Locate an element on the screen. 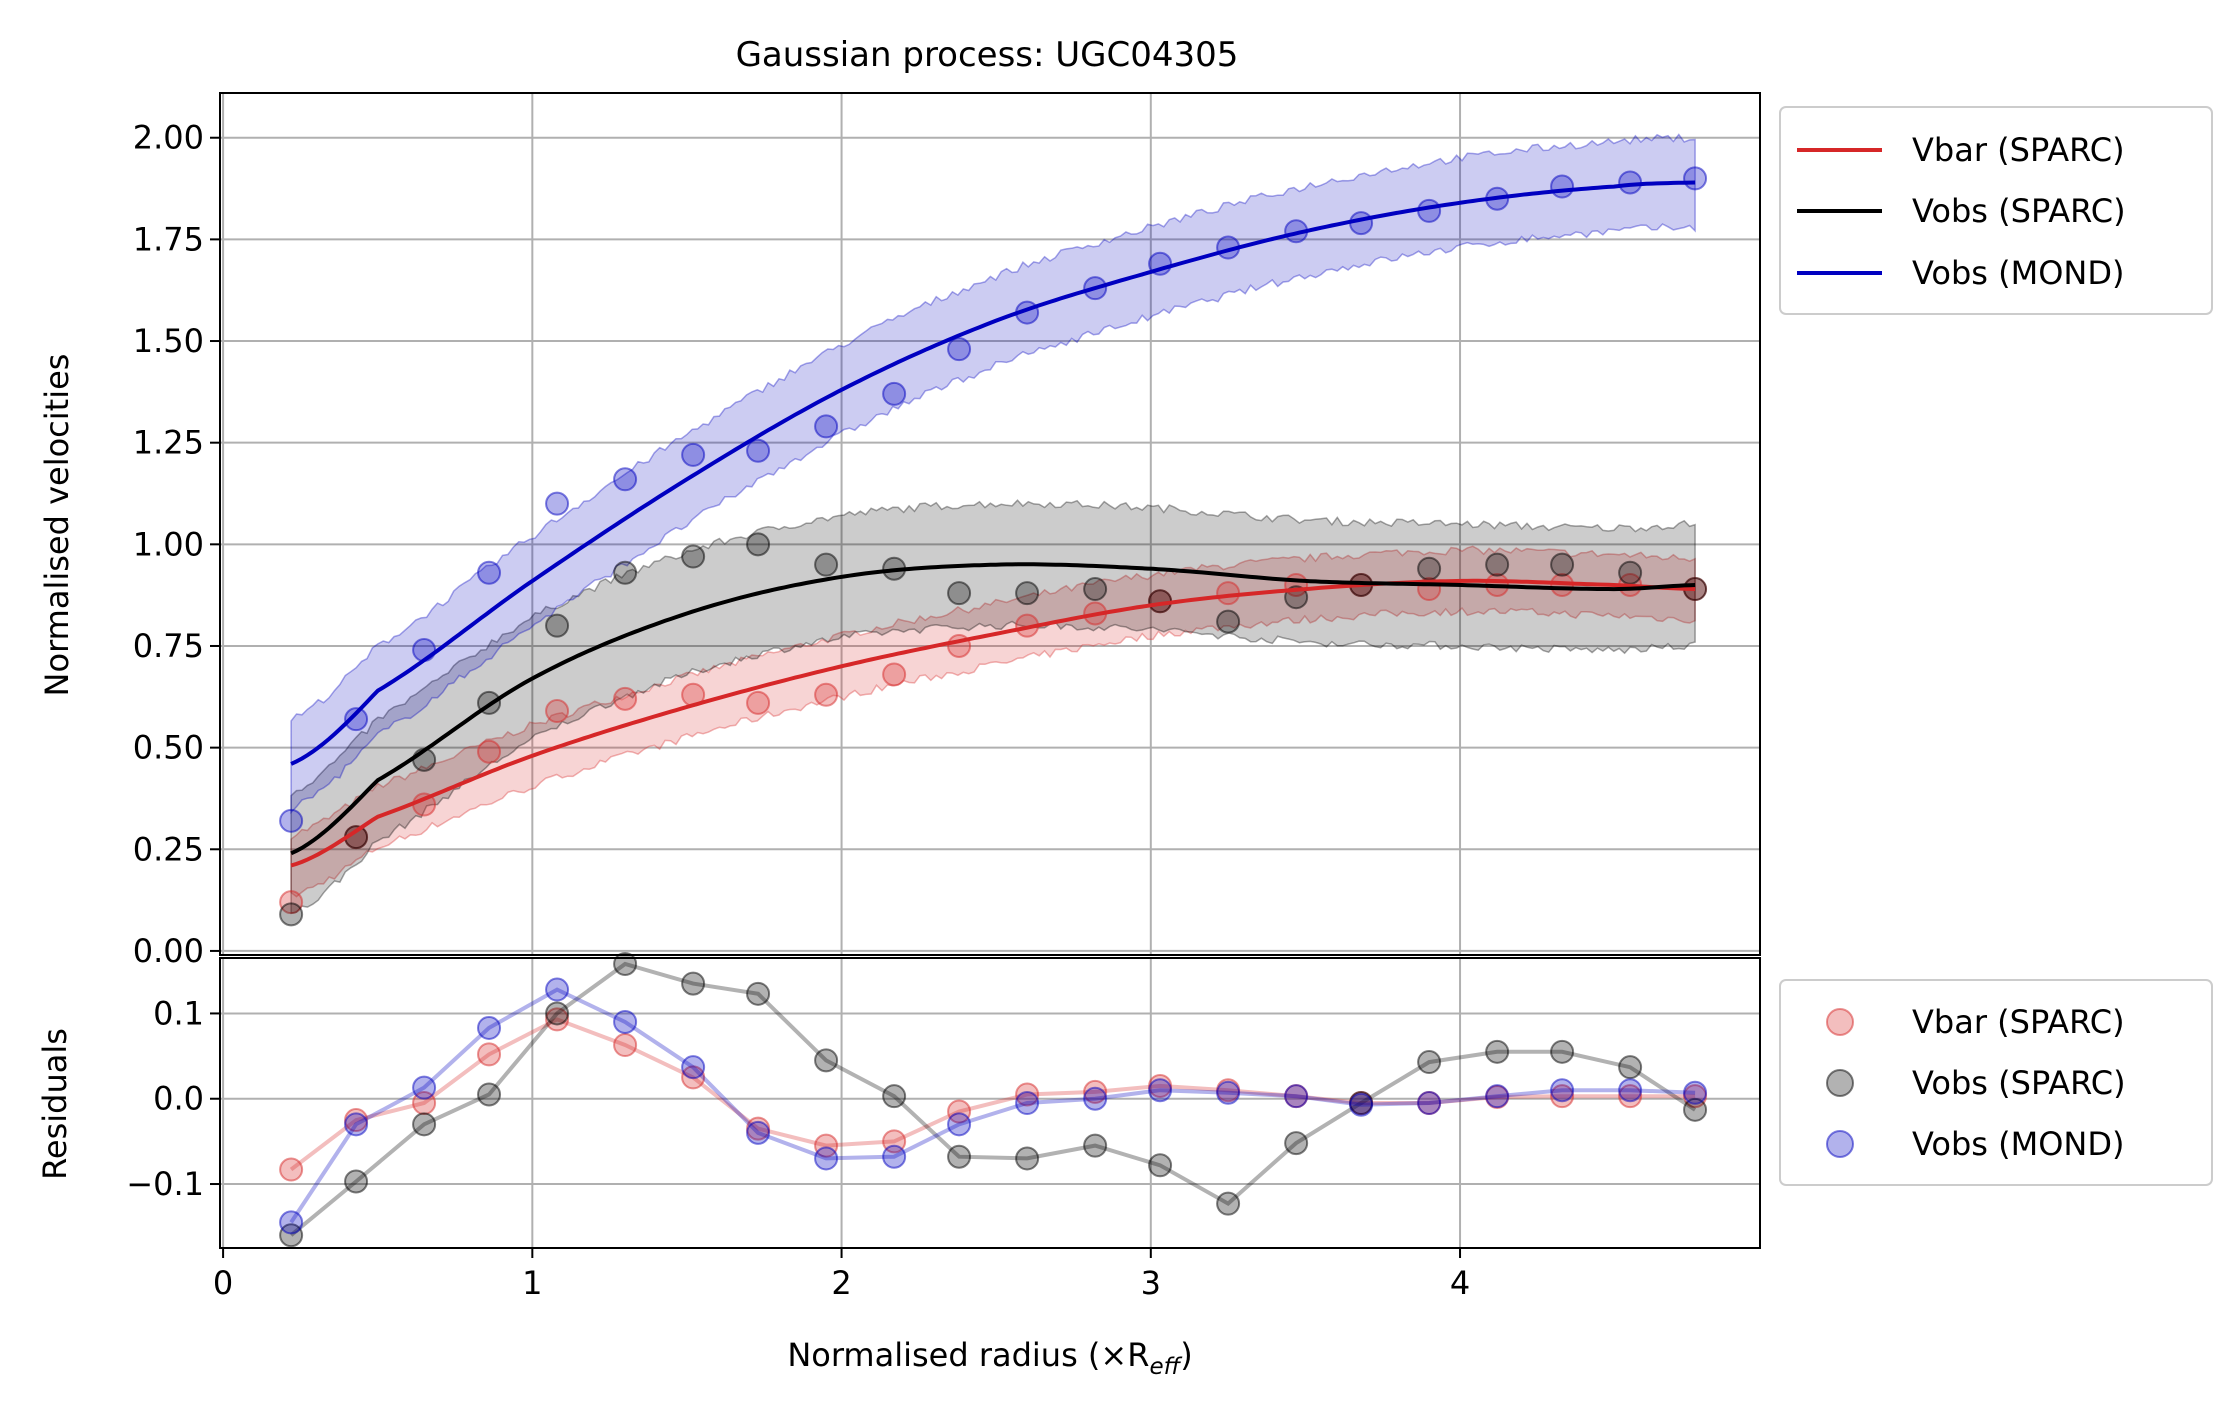  residual-line-vobs-sparc is located at coordinates (993, 1099).